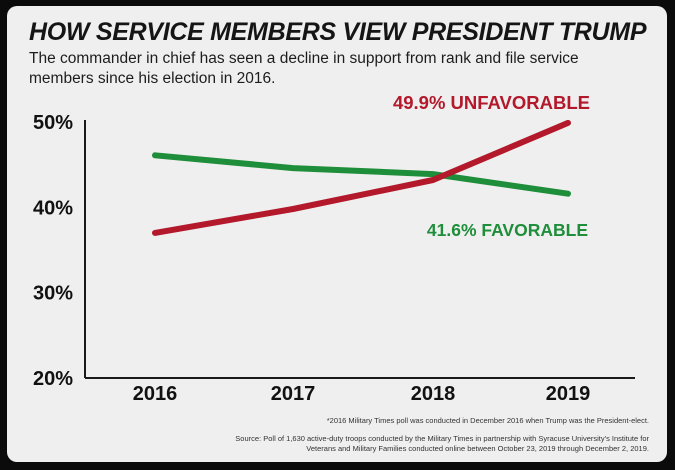 The width and height of the screenshot is (675, 470). I want to click on y-tick-label: 50%, so click(53, 123).